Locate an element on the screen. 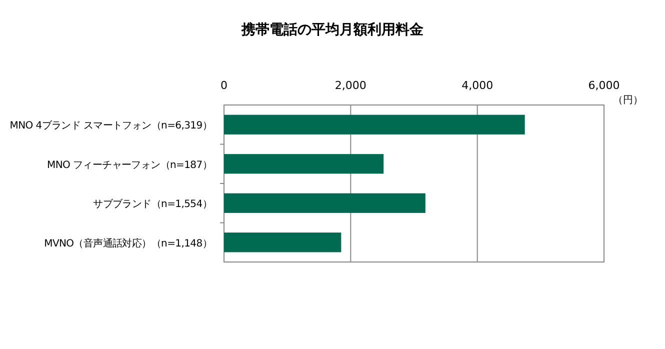  y-tick-label: MNO フィーチャーフォン（n=187） is located at coordinates (129, 165).